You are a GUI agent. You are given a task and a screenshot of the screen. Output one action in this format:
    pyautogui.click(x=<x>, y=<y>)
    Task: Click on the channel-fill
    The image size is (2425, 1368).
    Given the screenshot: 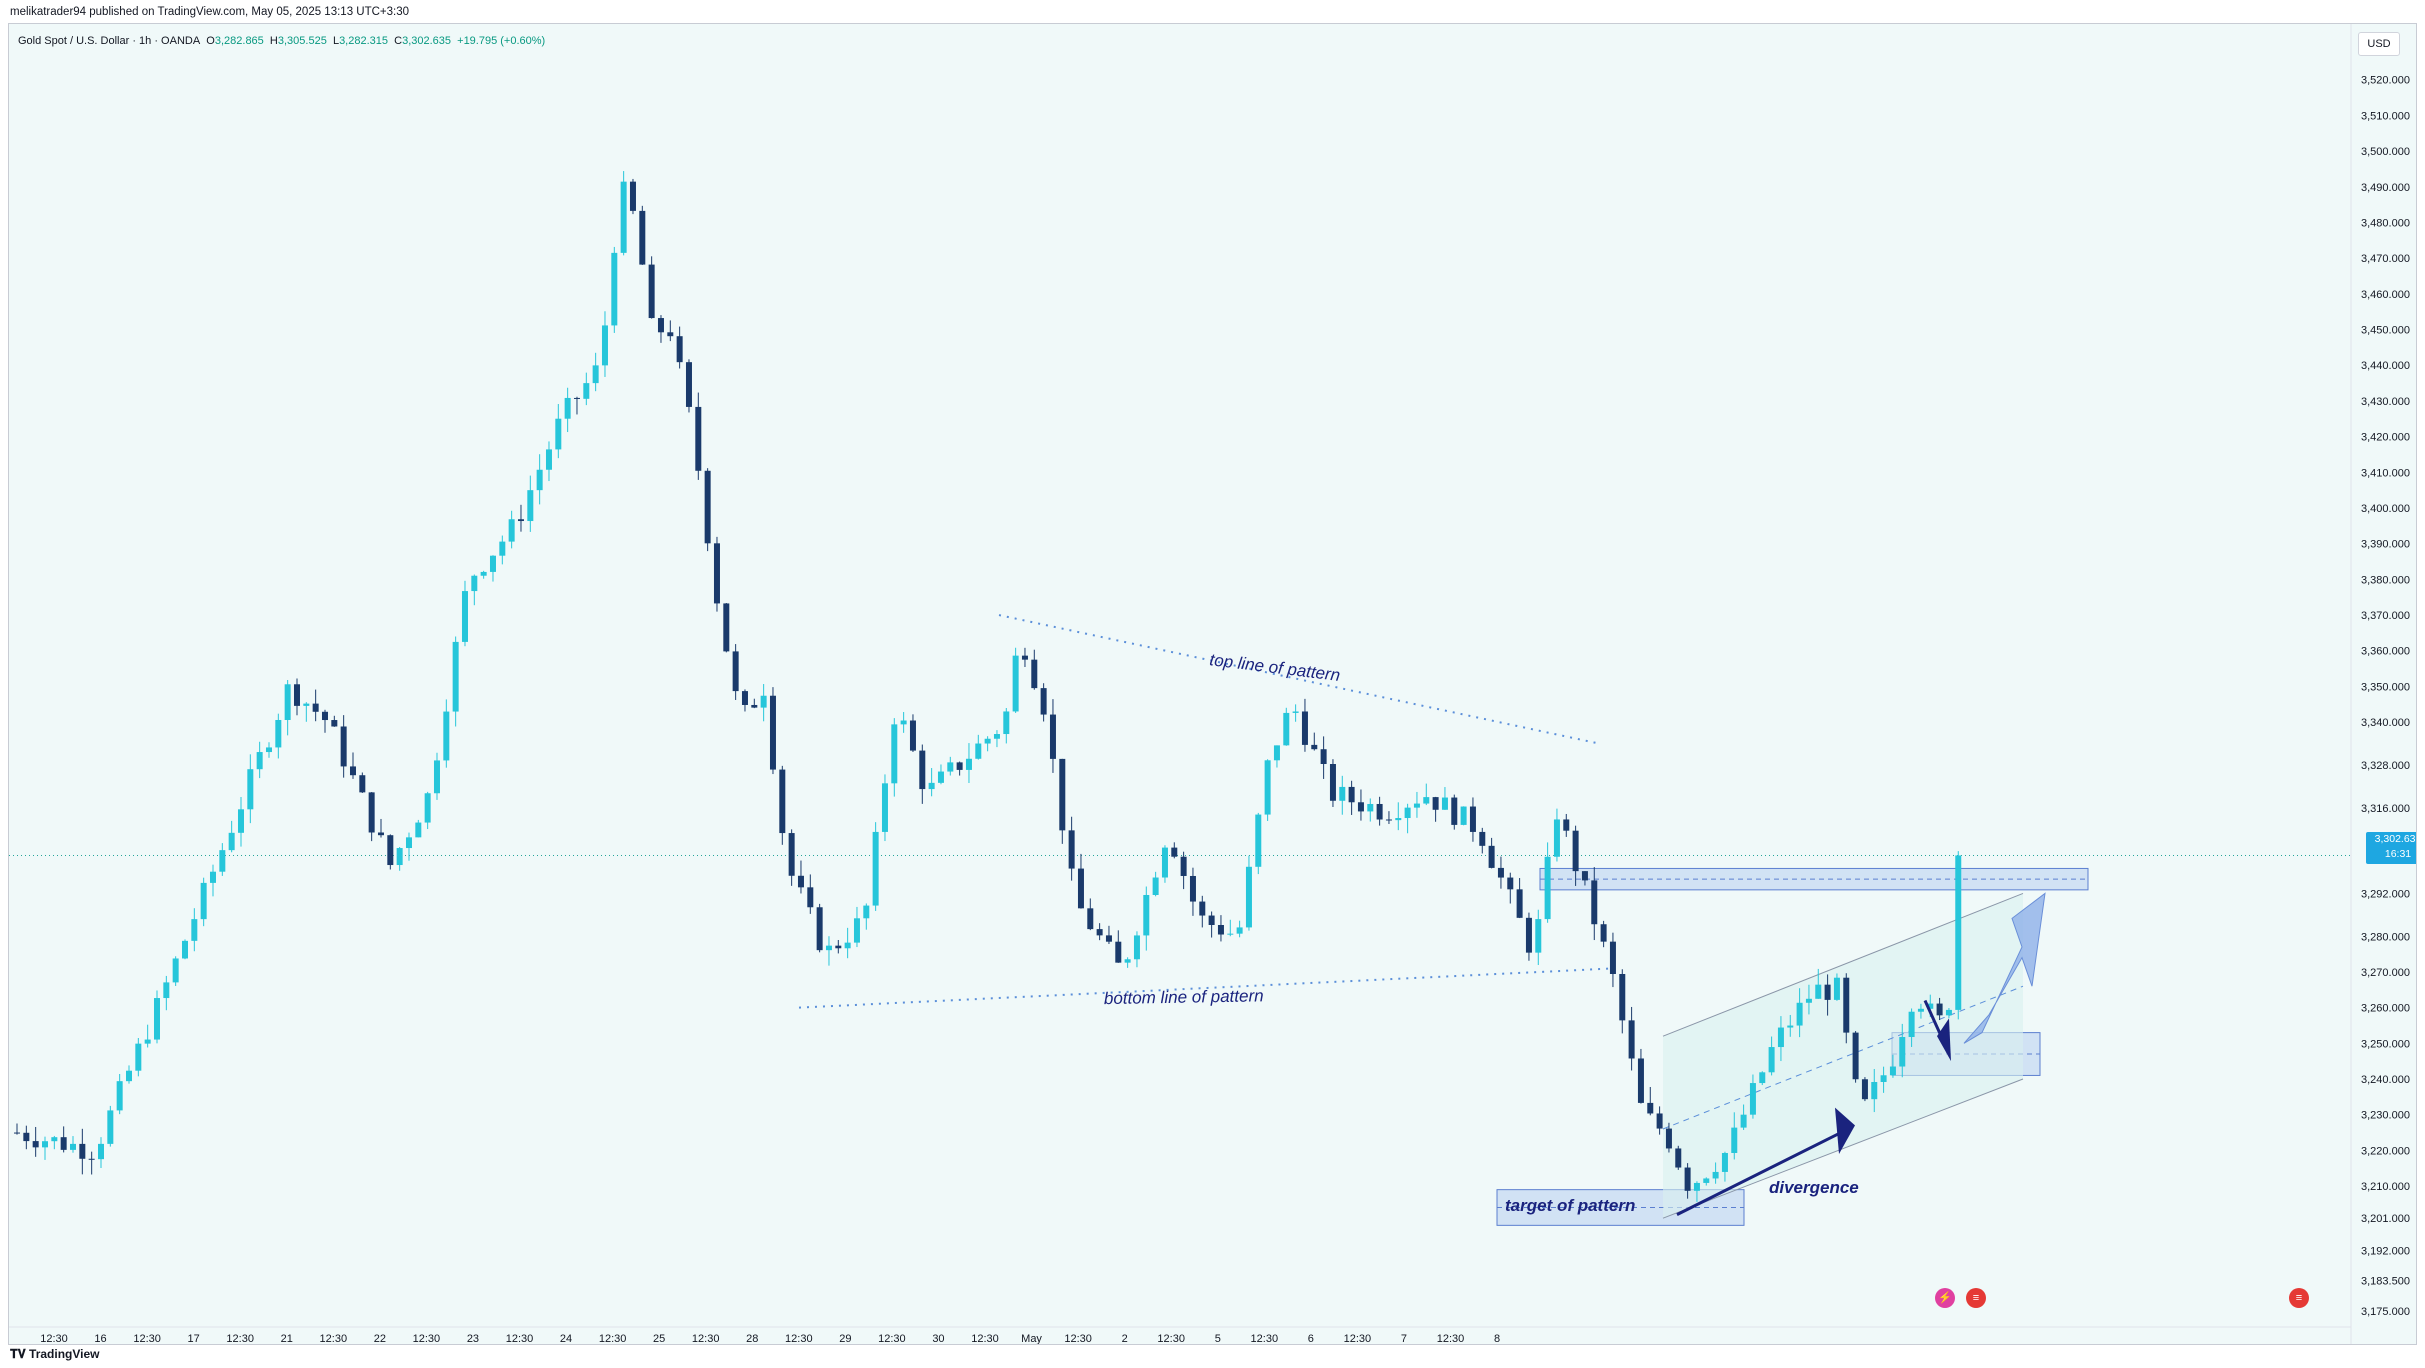 What is the action you would take?
    pyautogui.click(x=1843, y=1056)
    